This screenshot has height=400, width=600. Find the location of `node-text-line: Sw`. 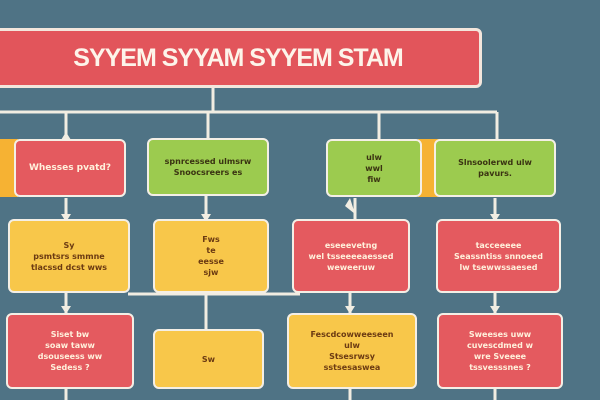

node-text-line: Sw is located at coordinates (208, 359).